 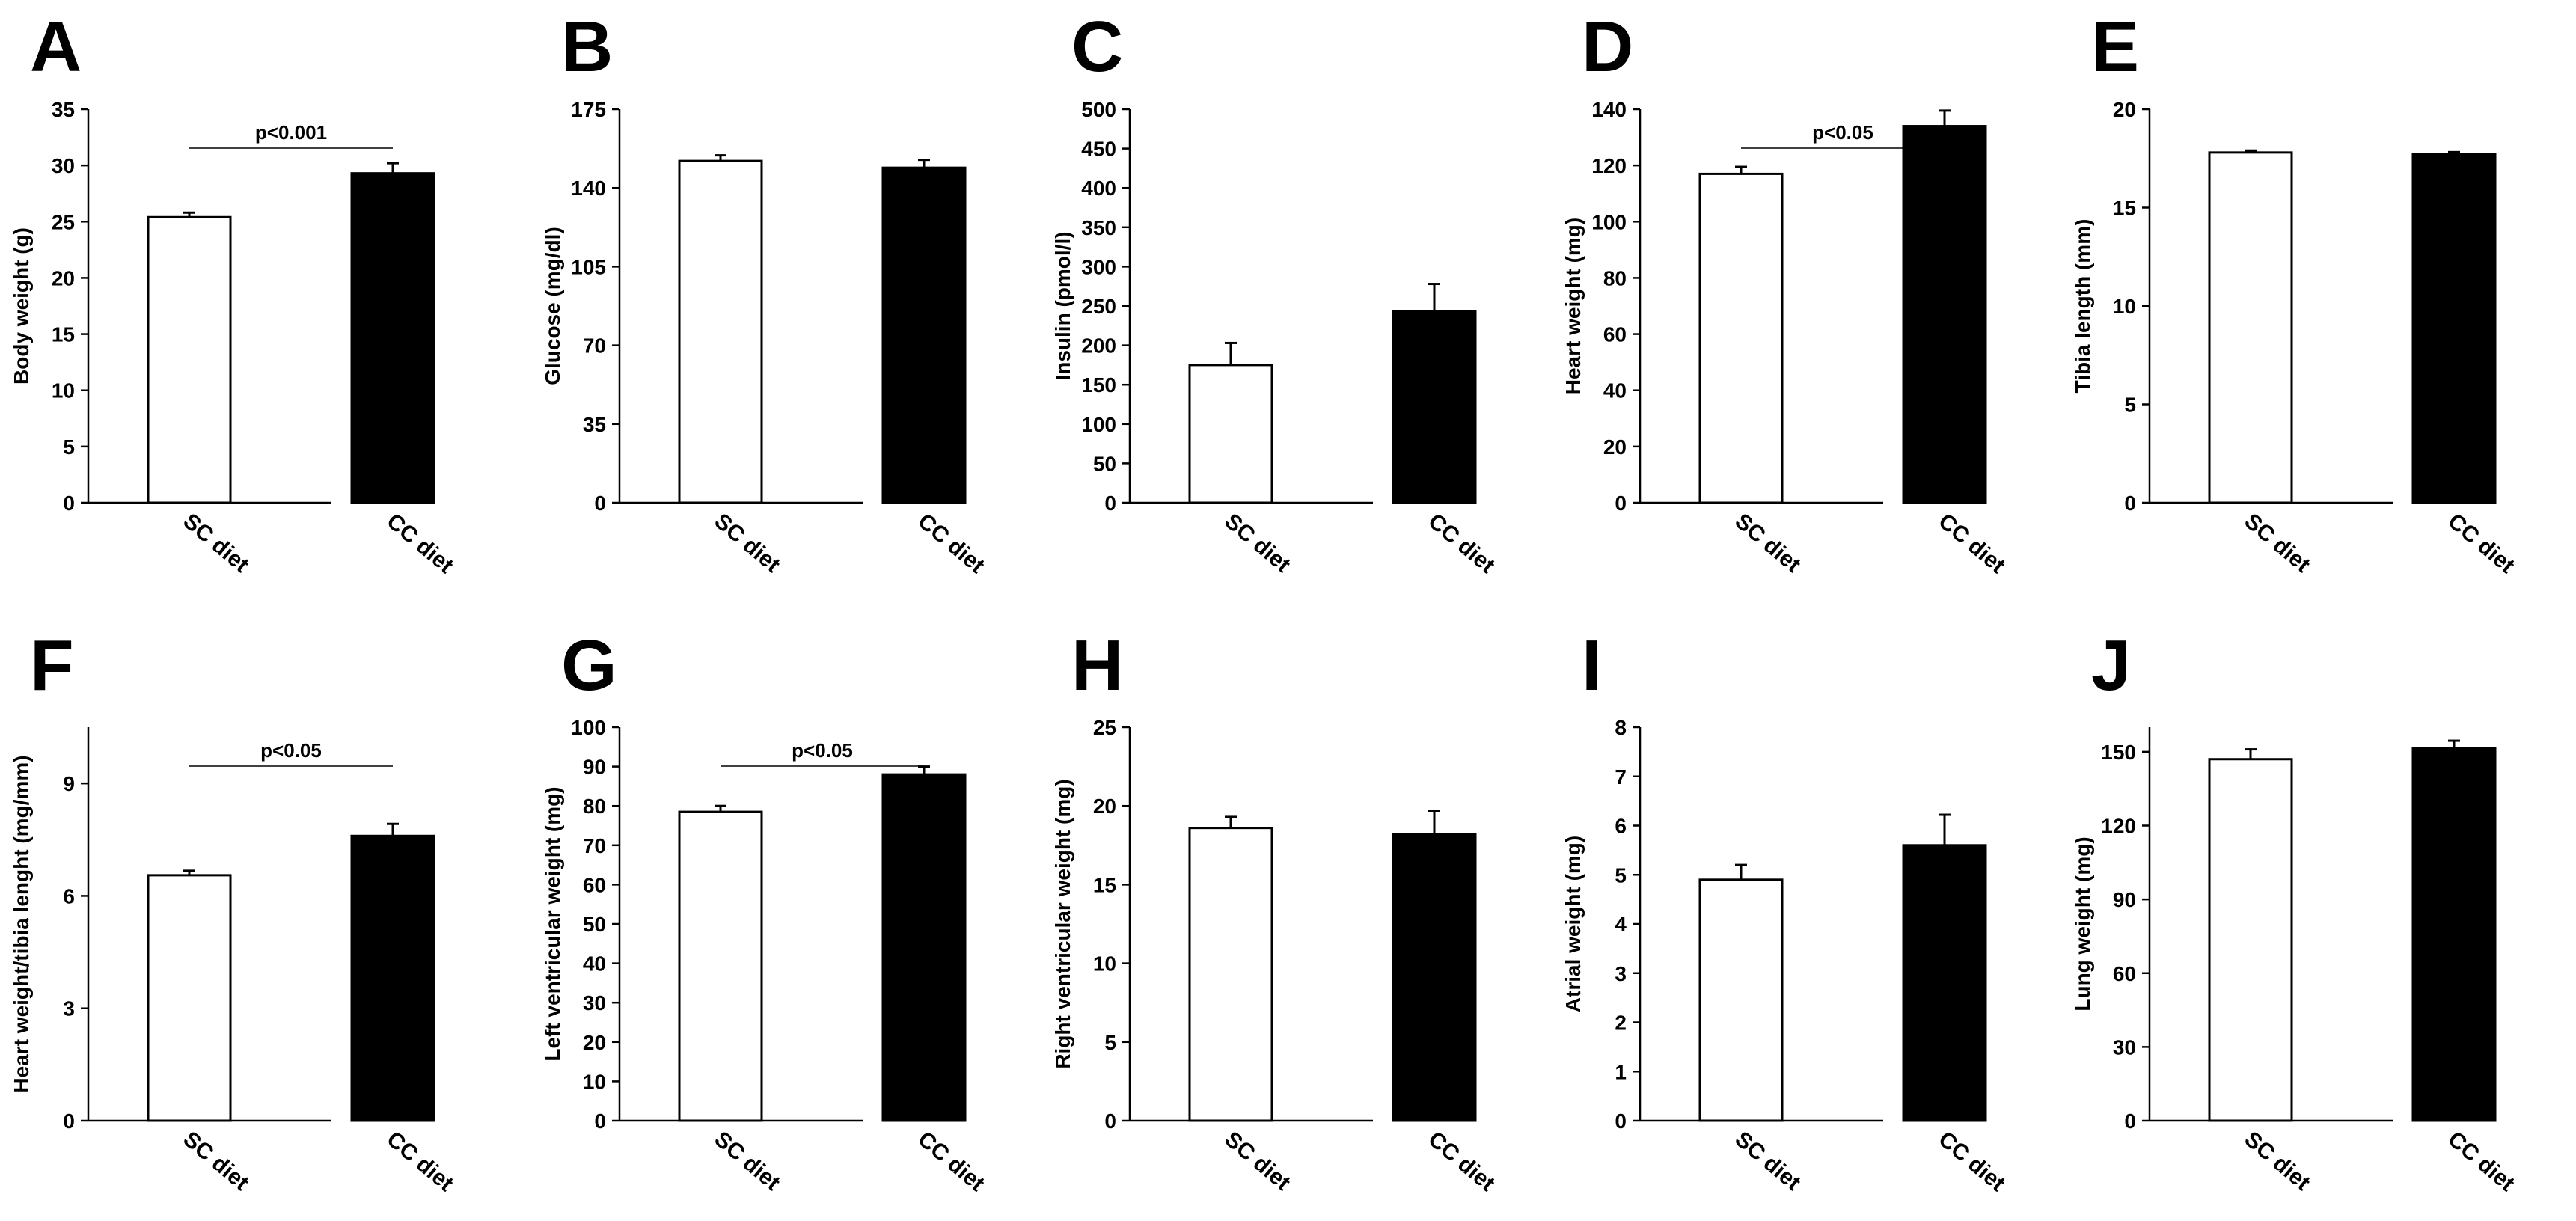 I want to click on panel-e-category-label-sc: SC diet, so click(x=2277, y=543).